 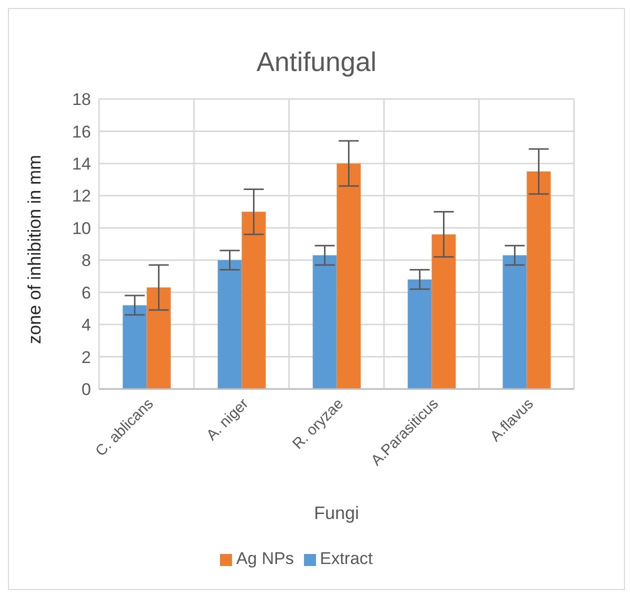 I want to click on y-tick-label: 4, so click(x=86, y=325).